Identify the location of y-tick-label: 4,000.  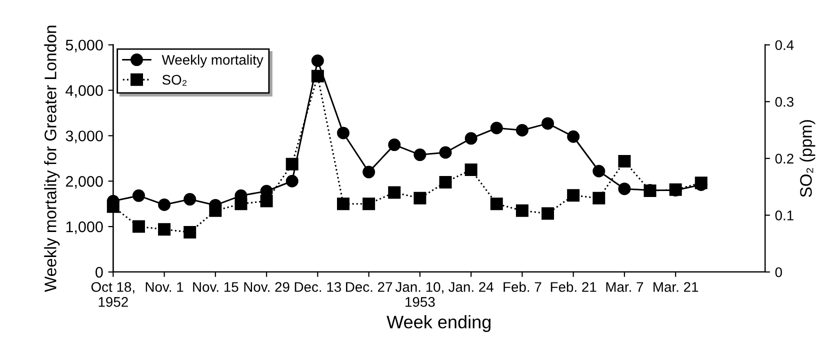
(84, 91).